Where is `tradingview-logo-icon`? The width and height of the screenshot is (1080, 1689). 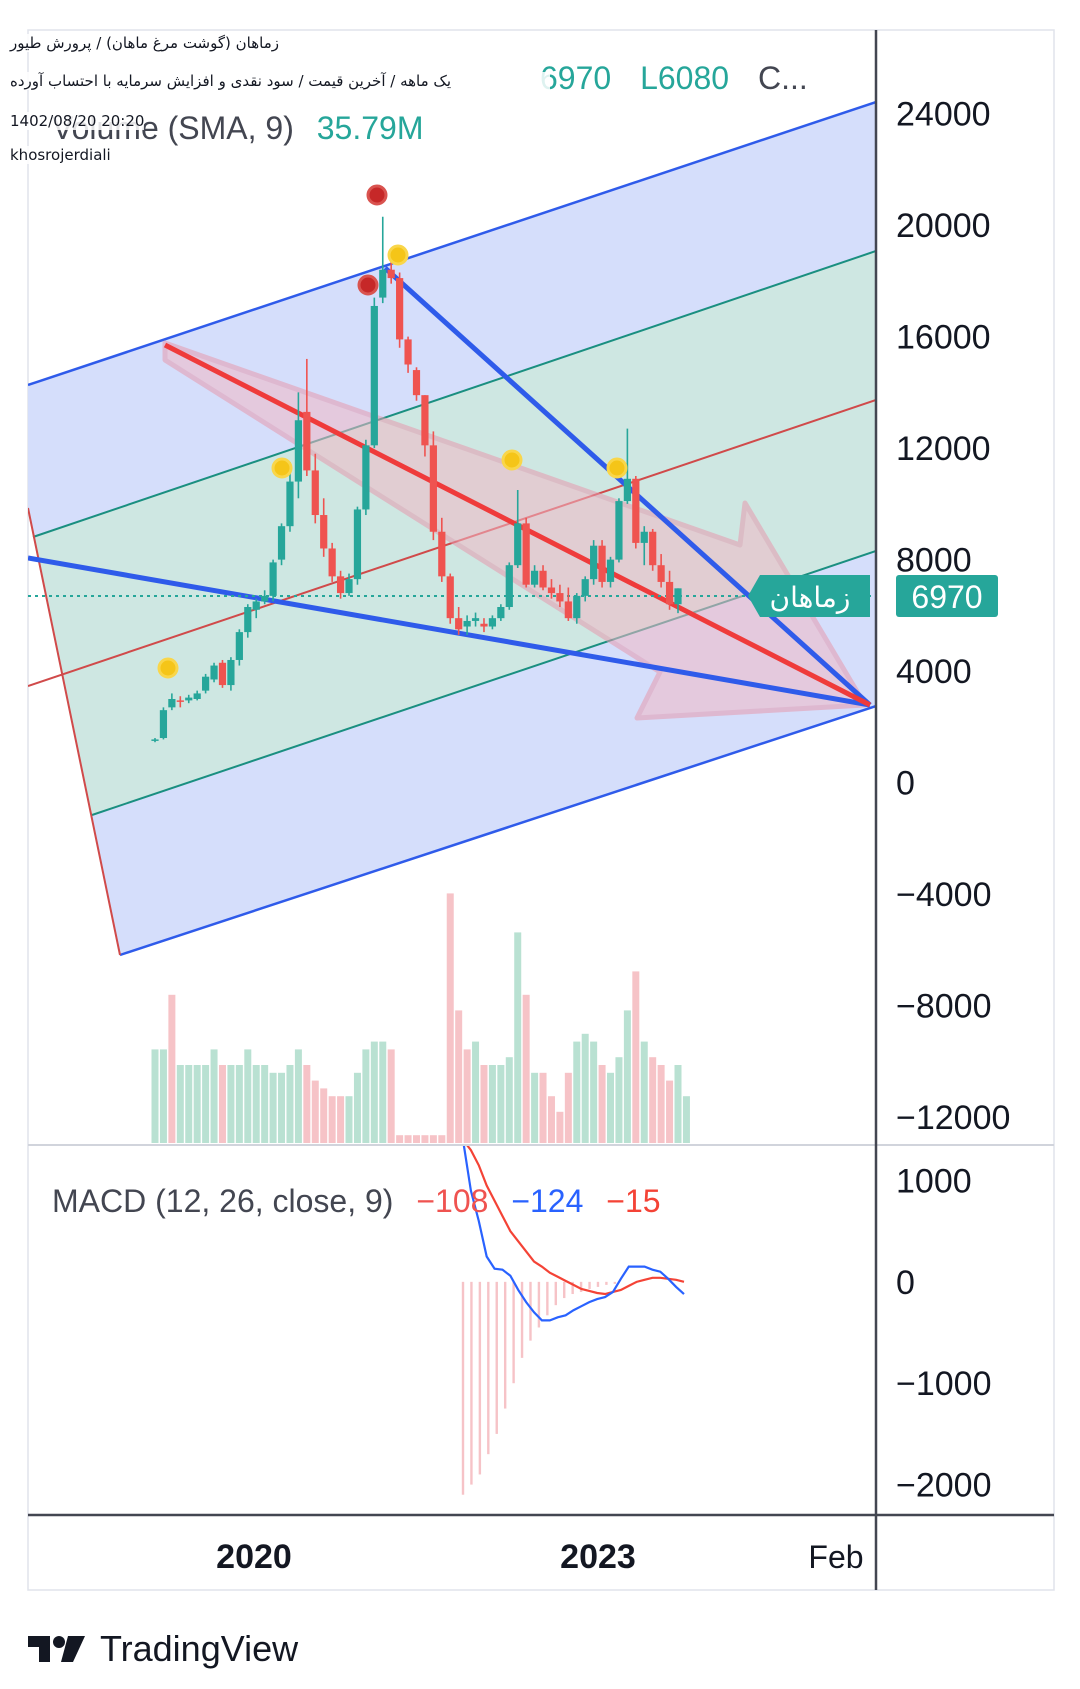 tradingview-logo-icon is located at coordinates (56, 1649).